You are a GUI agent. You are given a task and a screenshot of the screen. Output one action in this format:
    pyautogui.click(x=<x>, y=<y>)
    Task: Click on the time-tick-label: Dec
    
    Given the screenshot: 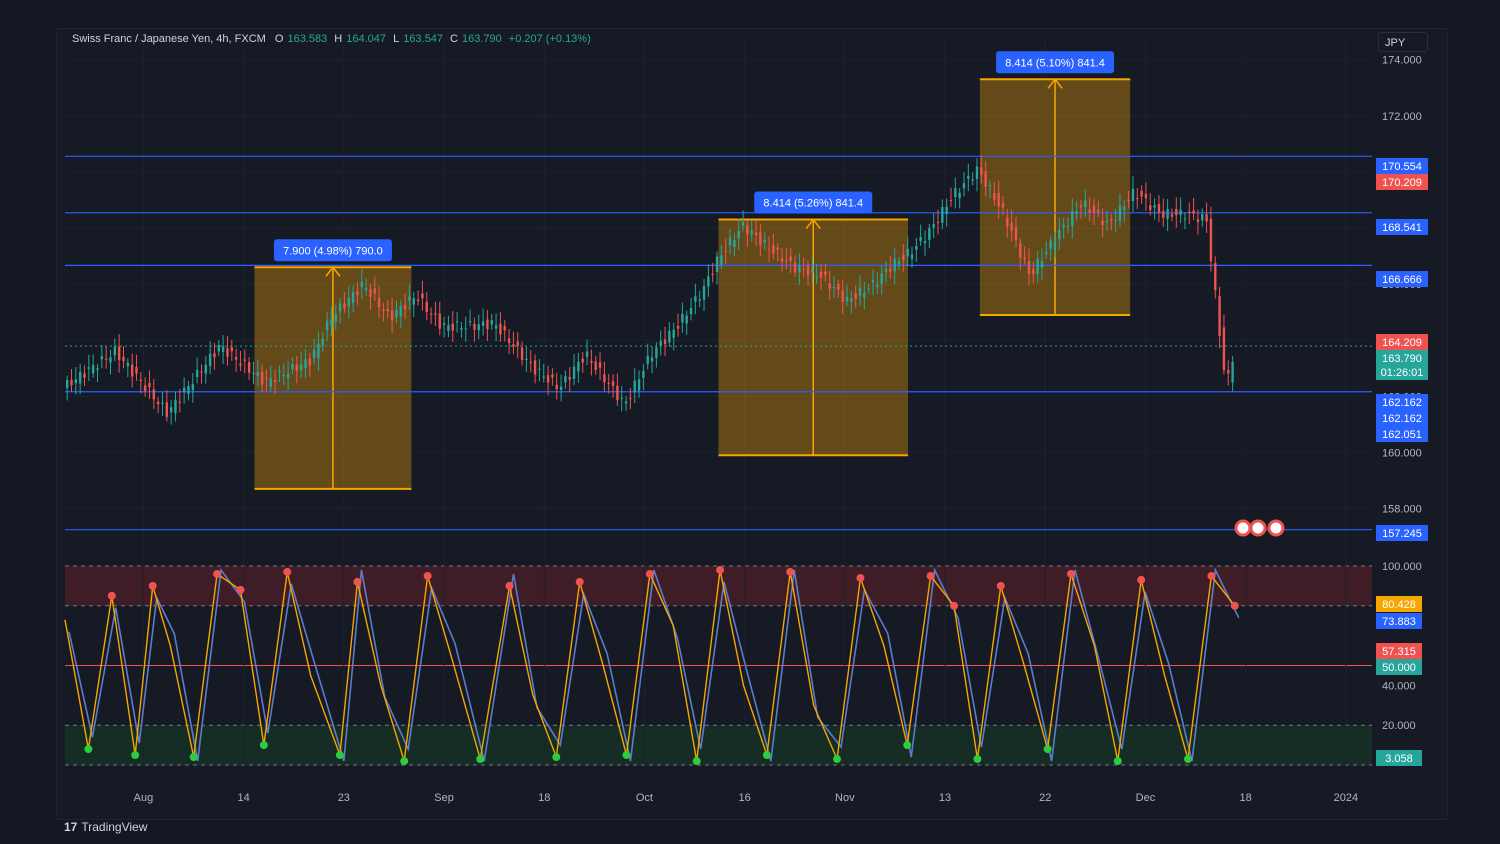 What is the action you would take?
    pyautogui.click(x=1146, y=798)
    